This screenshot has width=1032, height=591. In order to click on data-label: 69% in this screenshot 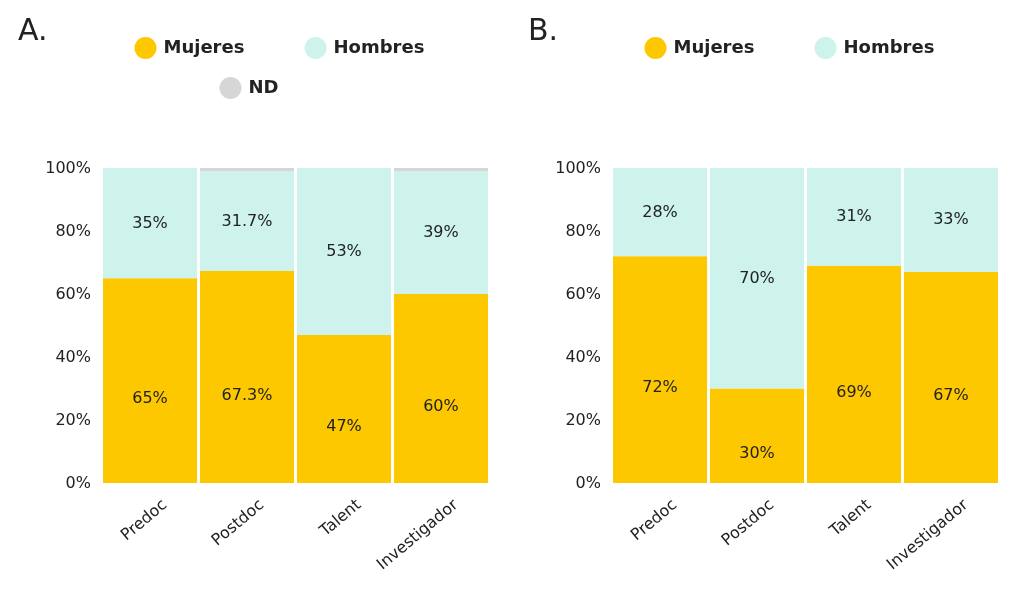, I will do `click(854, 391)`.